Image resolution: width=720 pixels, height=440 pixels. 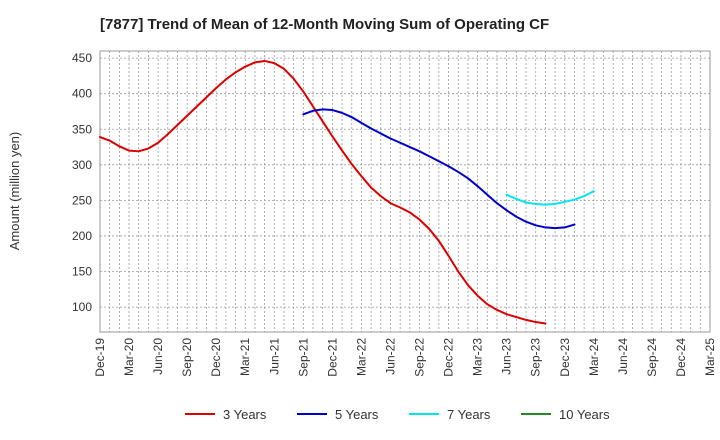 What do you see at coordinates (82, 58) in the screenshot?
I see `y-tick-label: 450` at bounding box center [82, 58].